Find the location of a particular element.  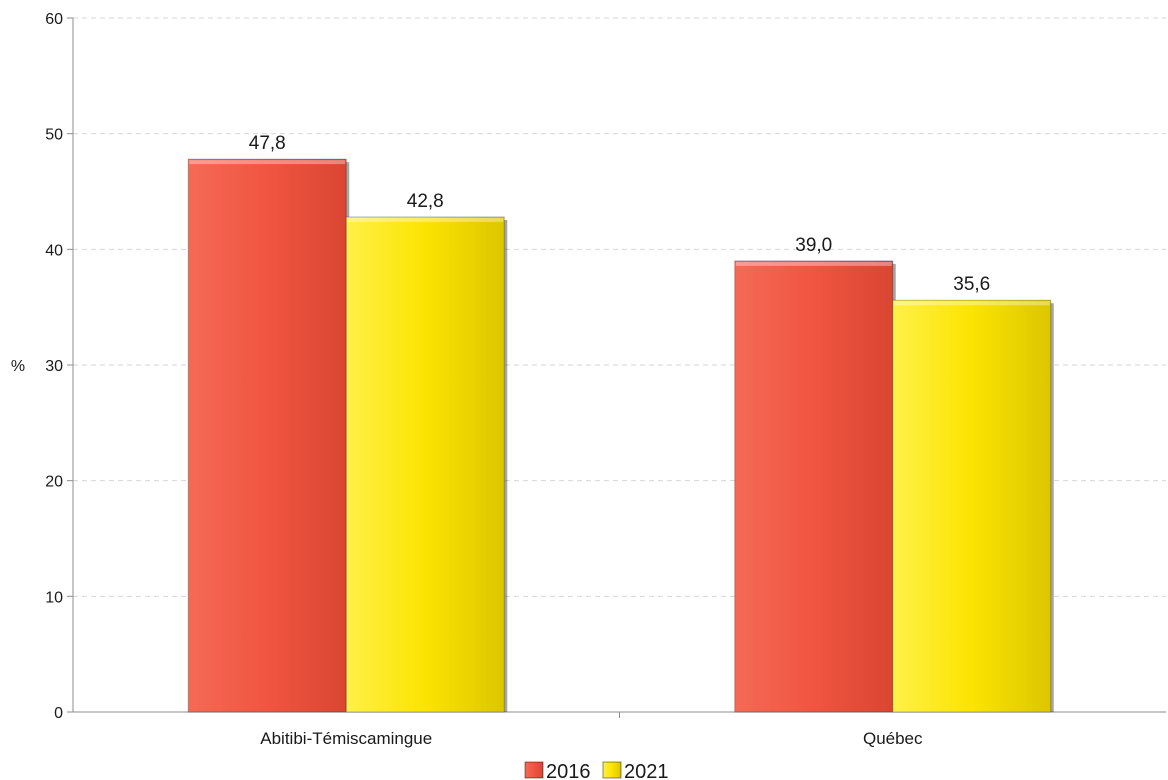

legend-entry-2021: 2021 is located at coordinates (646, 770).